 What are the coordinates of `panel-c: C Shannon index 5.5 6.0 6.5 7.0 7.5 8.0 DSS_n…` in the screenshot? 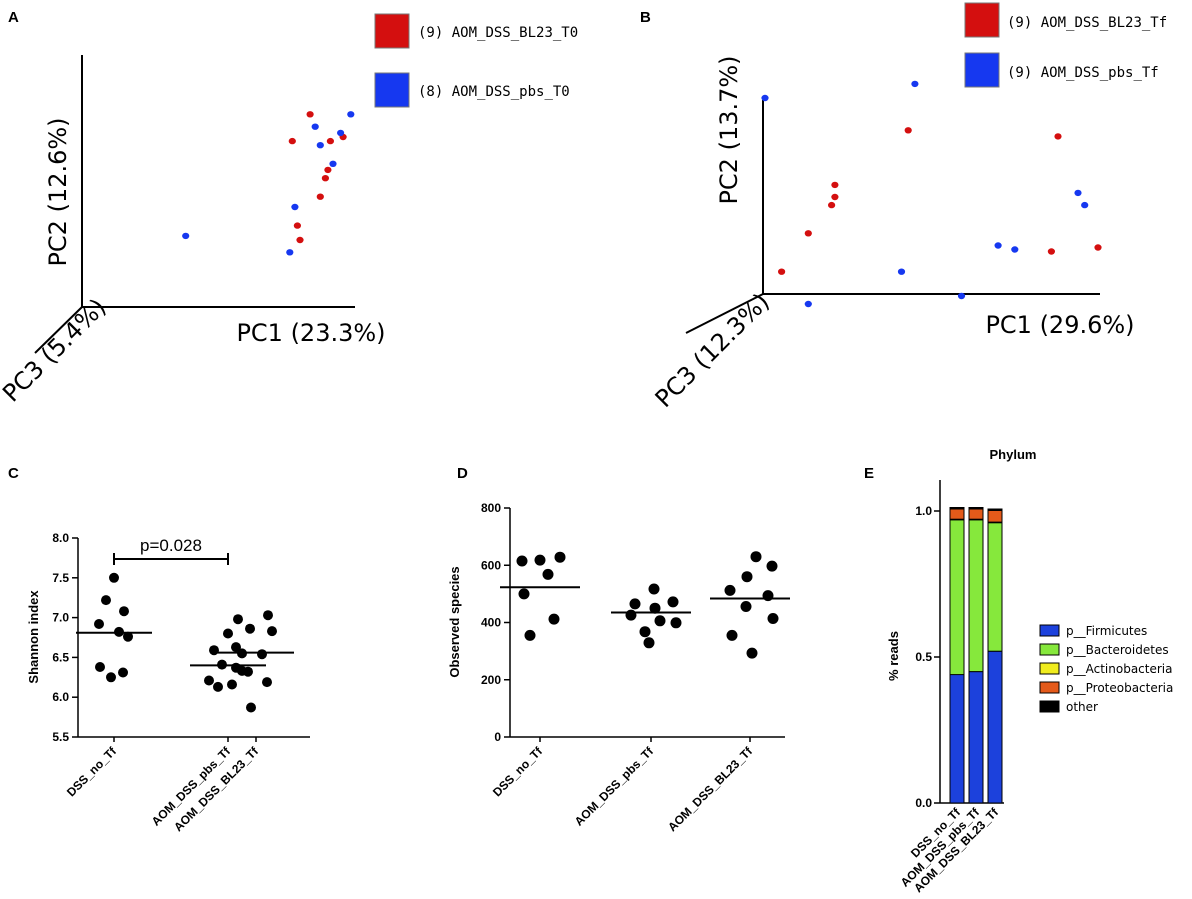 It's located at (159, 649).